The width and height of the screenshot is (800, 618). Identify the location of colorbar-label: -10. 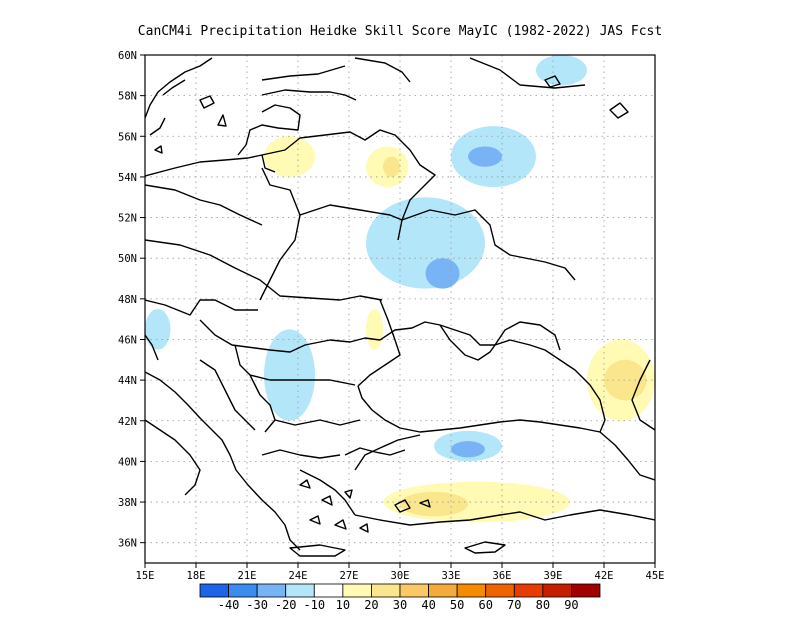
(314, 605).